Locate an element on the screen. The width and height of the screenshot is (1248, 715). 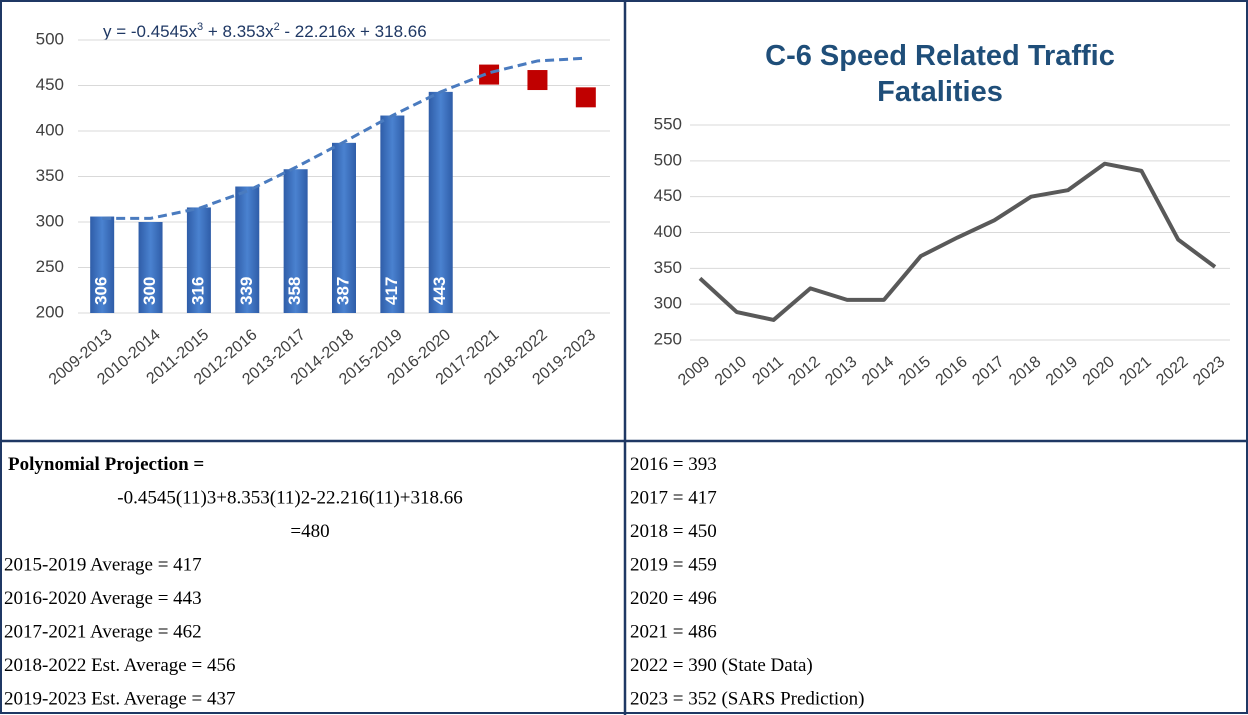
table-cell: Polynomial Projection = is located at coordinates (106, 464).